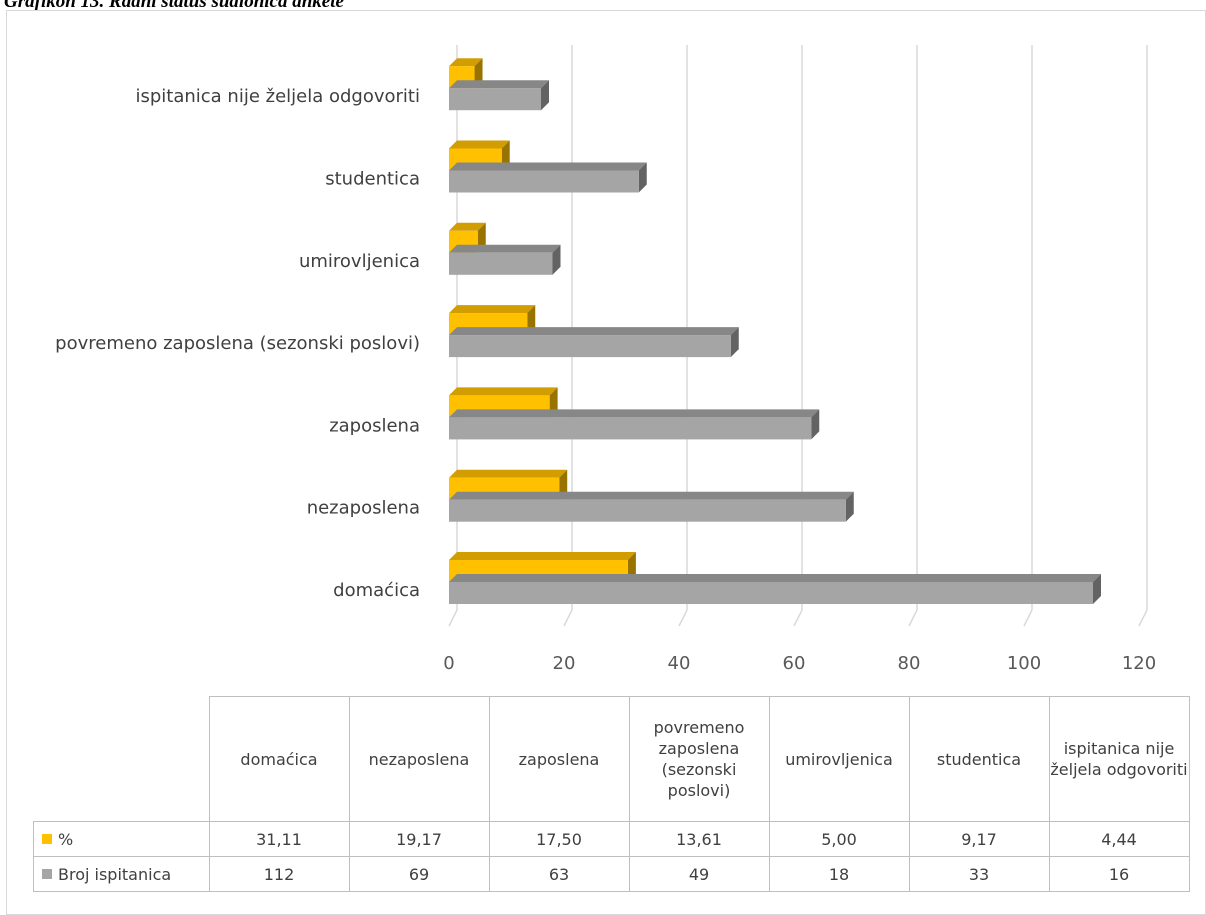 The height and width of the screenshot is (915, 1206). I want to click on tick-label: 100, so click(1024, 663).